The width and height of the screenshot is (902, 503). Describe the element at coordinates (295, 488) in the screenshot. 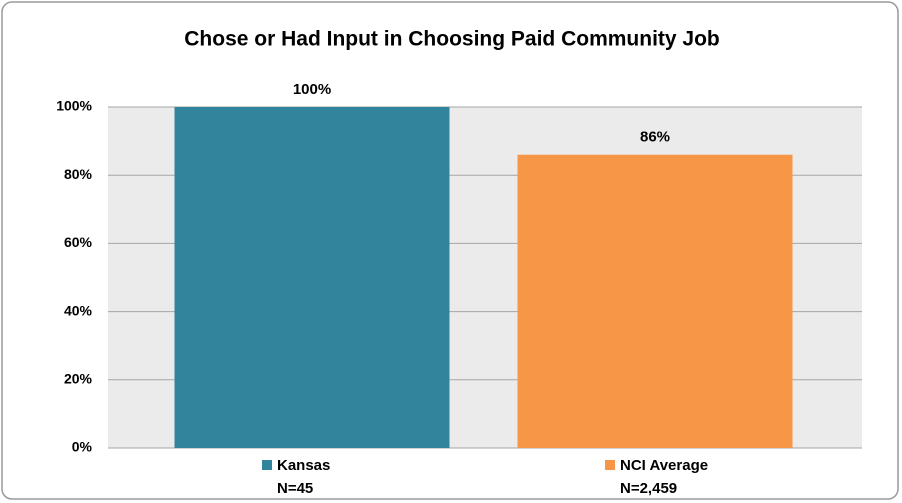

I see `sample-size: N=45` at that location.